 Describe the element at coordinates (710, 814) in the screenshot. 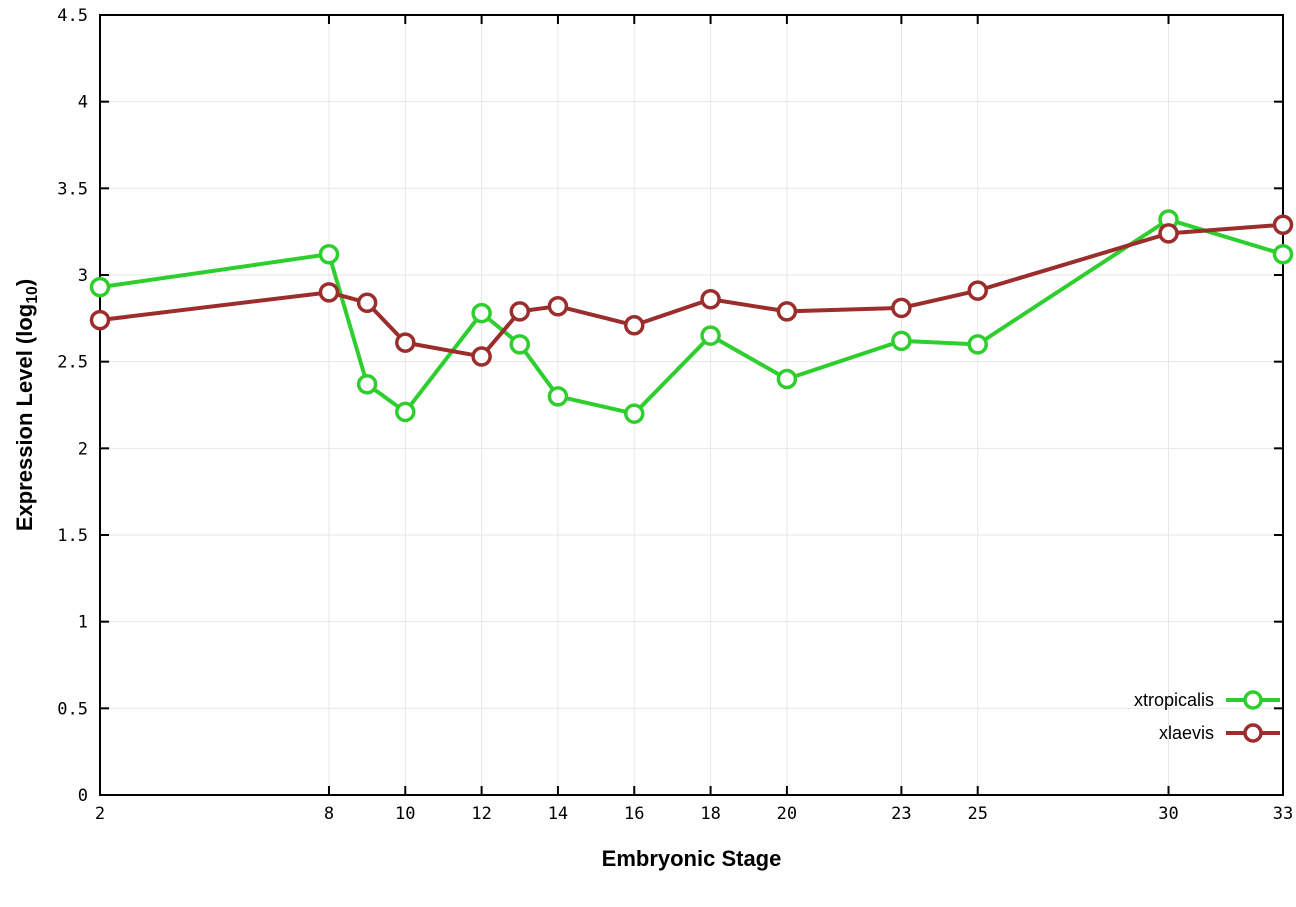

I see `x-tick-label: 18` at that location.